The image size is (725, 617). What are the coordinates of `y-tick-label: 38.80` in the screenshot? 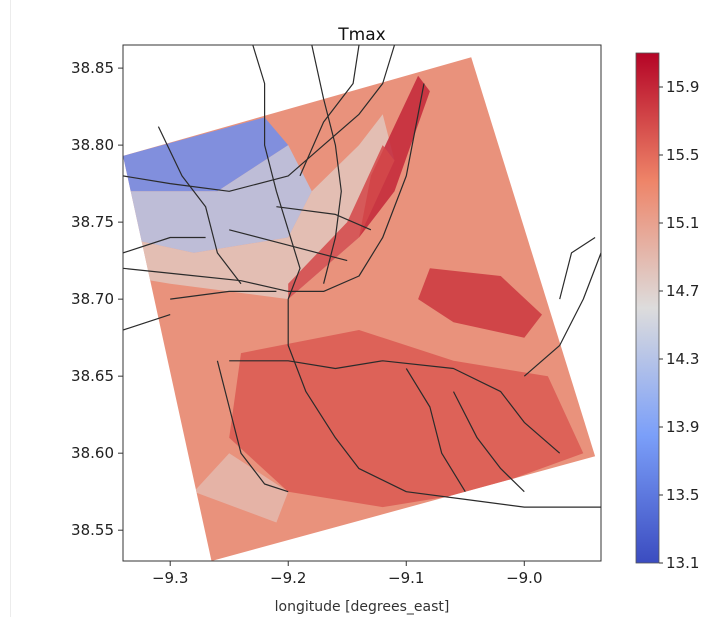 It's located at (92, 145).